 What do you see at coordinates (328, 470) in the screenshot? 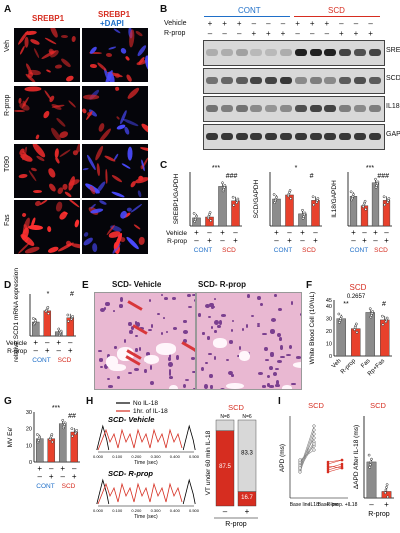
I see `baseline-point-rprop` at bounding box center [328, 470].